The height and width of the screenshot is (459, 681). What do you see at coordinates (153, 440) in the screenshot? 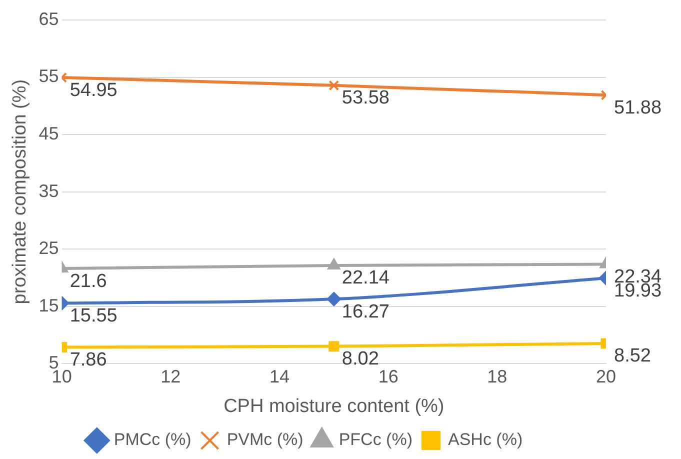
I see `legend-label: PMCc (%)` at bounding box center [153, 440].